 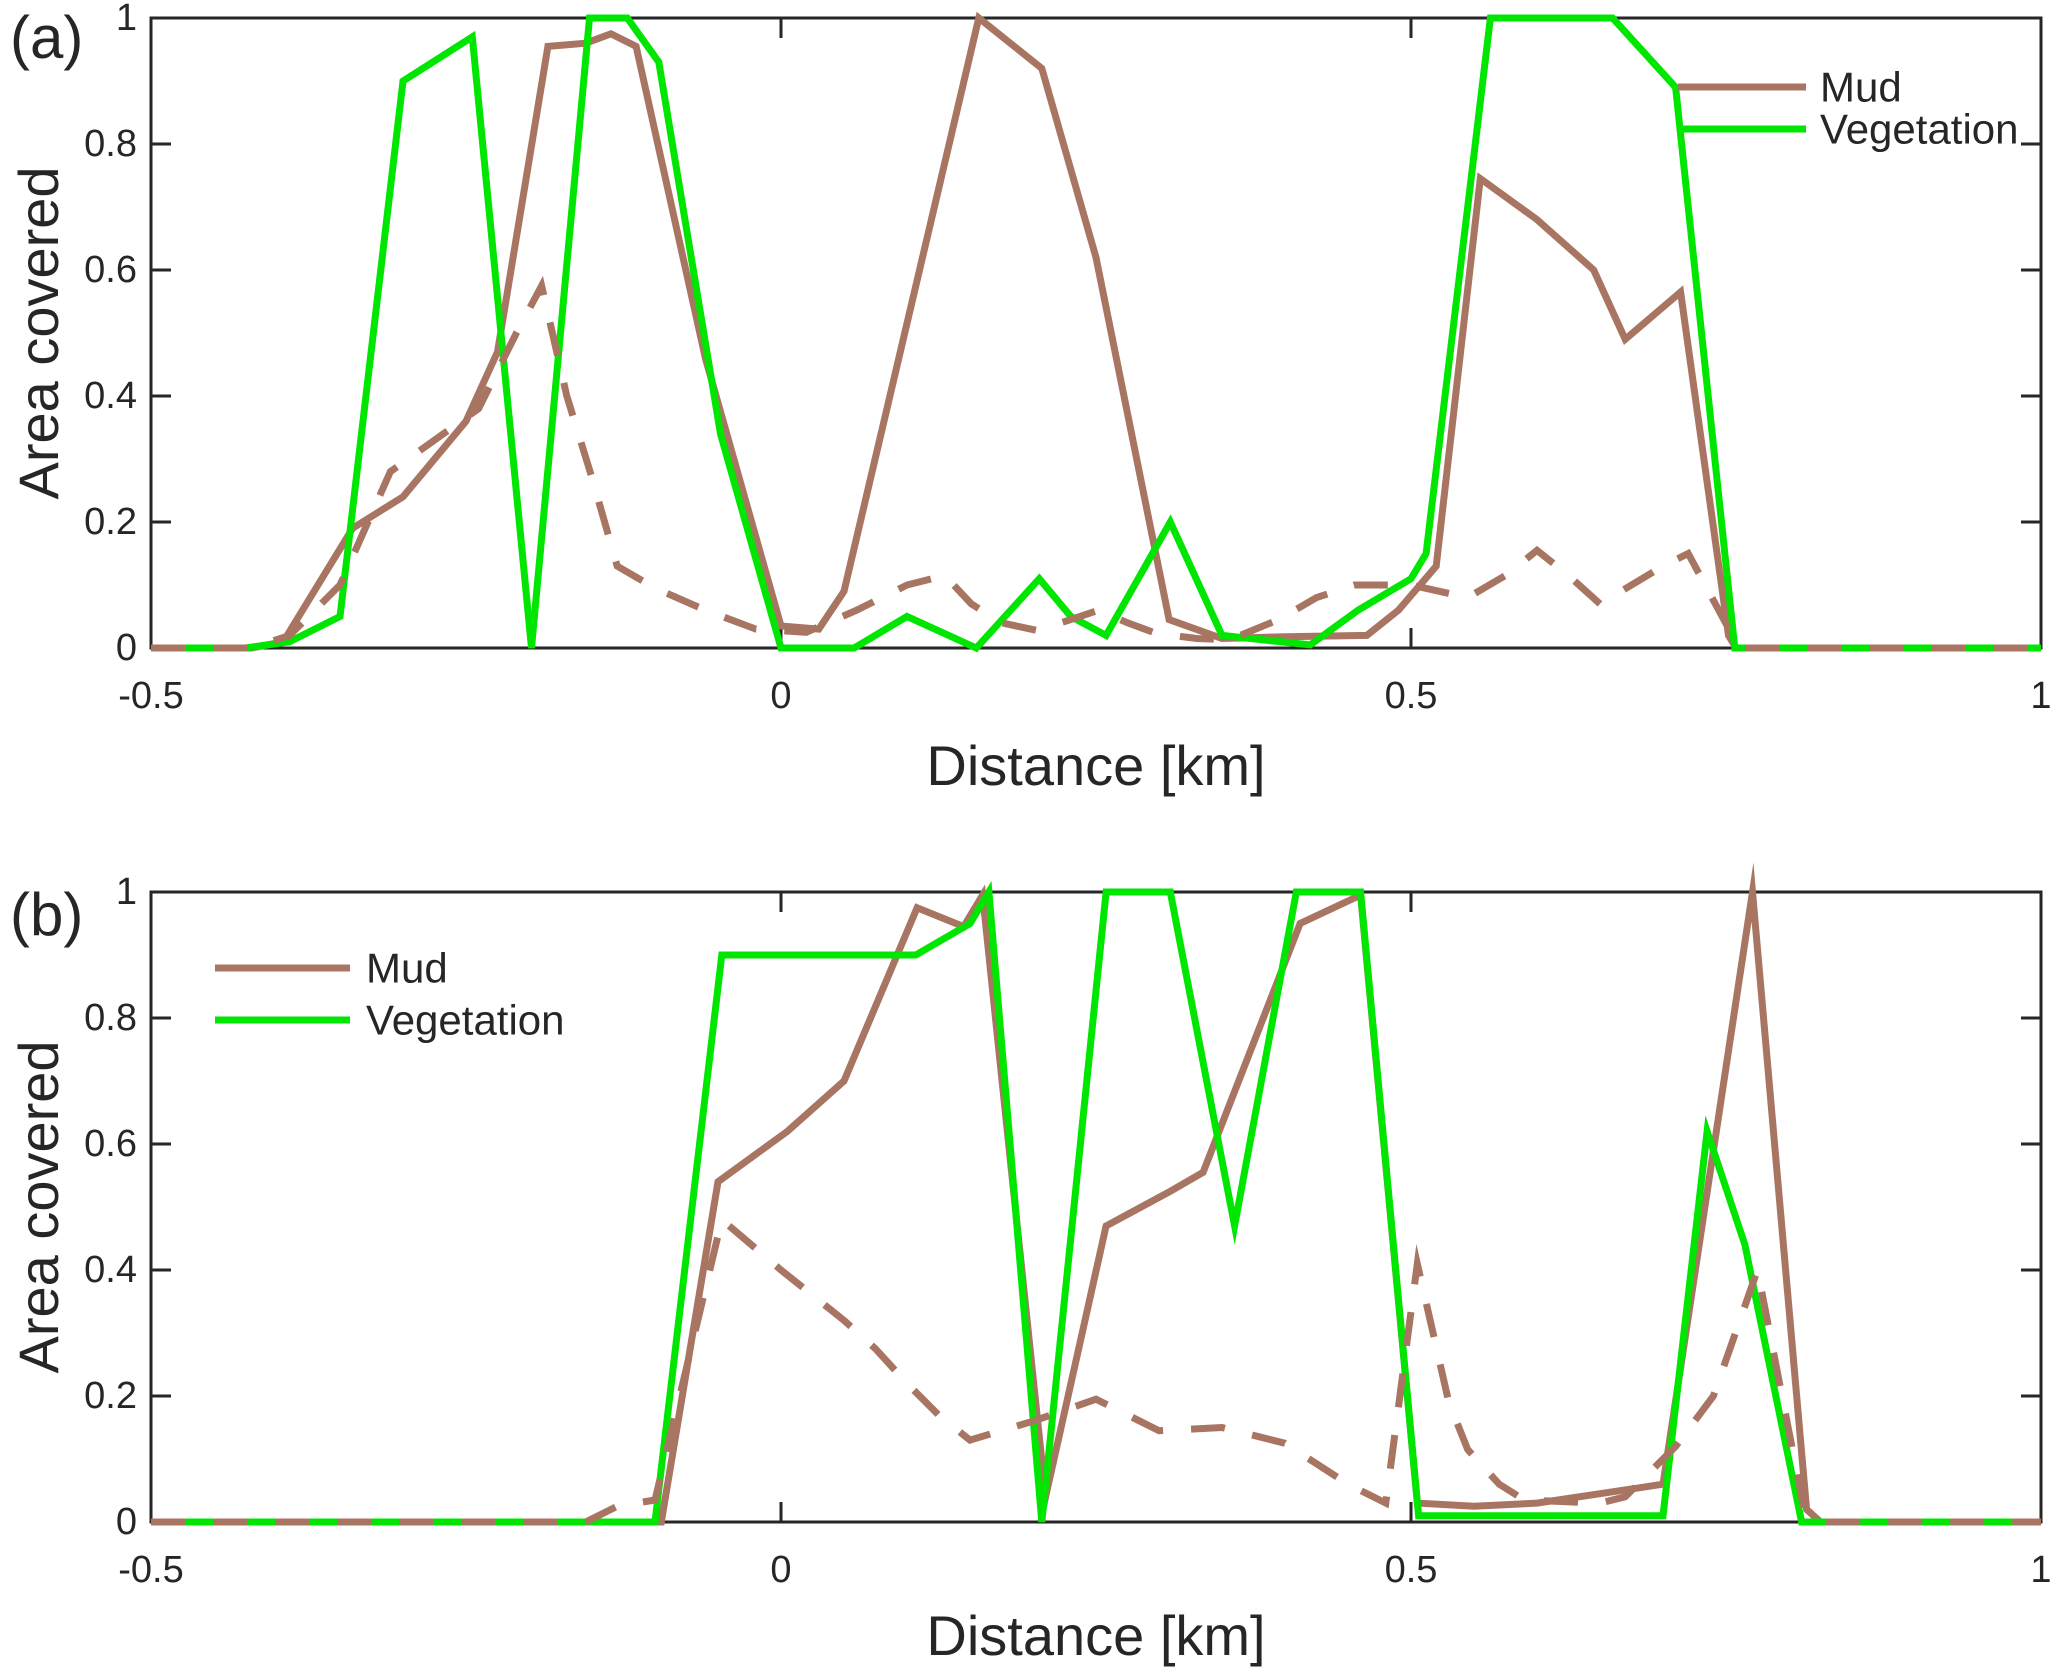 What do you see at coordinates (1919, 129) in the screenshot?
I see `legend-label-vegetation-a: Vegetation` at bounding box center [1919, 129].